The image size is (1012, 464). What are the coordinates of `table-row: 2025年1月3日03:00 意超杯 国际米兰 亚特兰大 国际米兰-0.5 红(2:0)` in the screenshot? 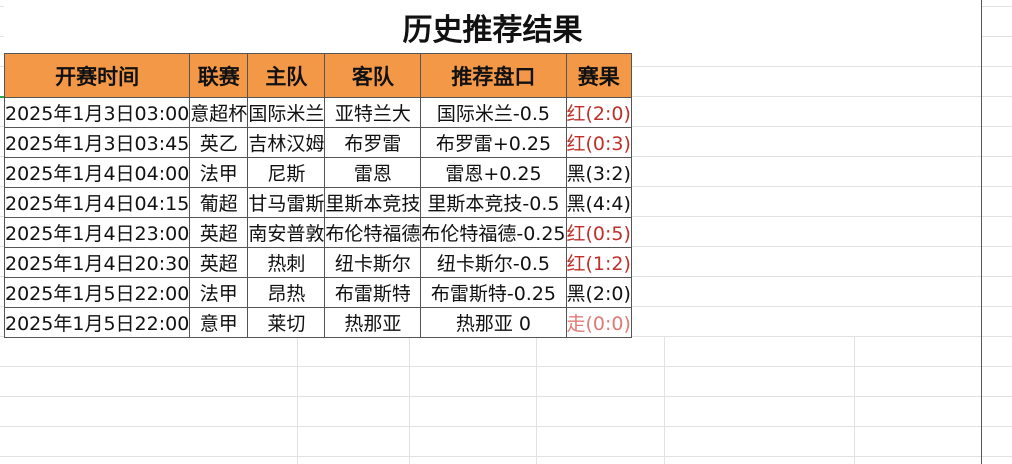 It's located at (317, 112).